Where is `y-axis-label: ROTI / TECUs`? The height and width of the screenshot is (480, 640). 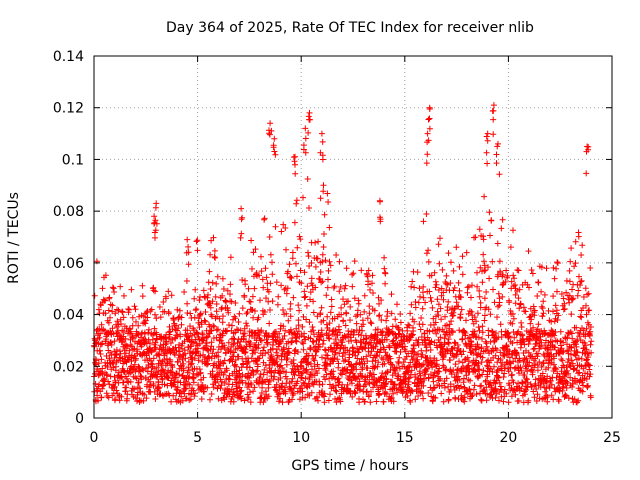 y-axis-label: ROTI / TECUs is located at coordinates (14, 238).